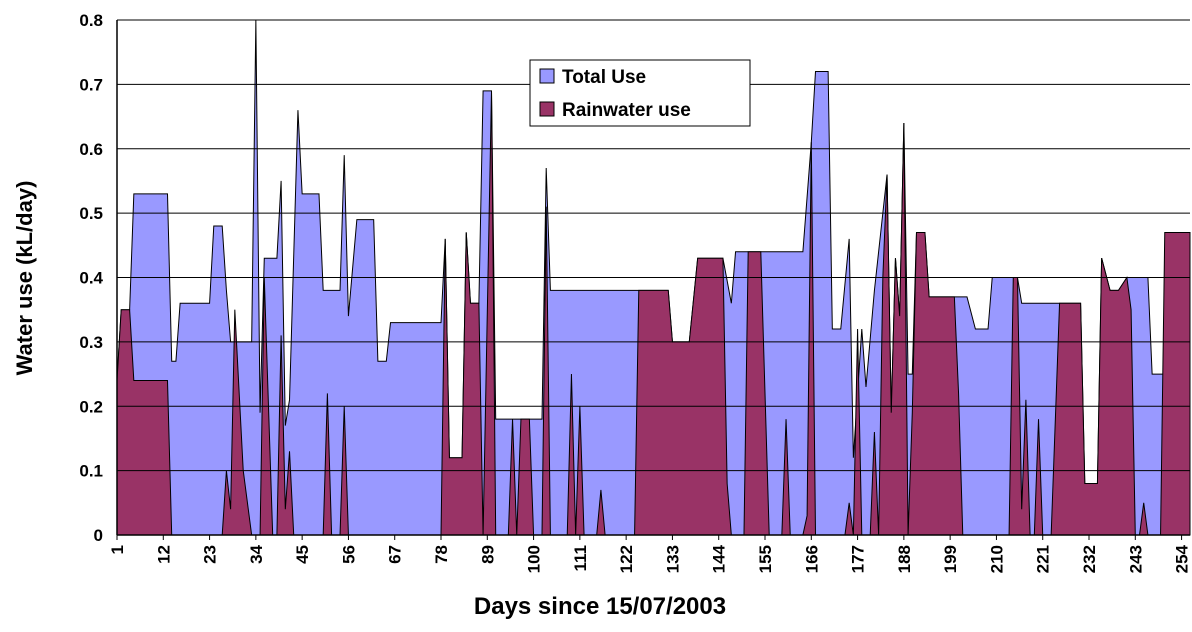  What do you see at coordinates (626, 559) in the screenshot?
I see `x-tick-label: 122` at bounding box center [626, 559].